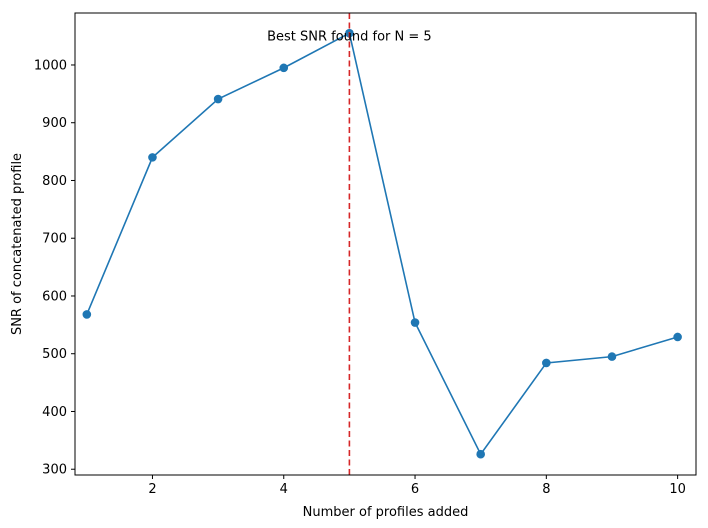  What do you see at coordinates (54, 268) in the screenshot?
I see `y-axis-ticks: 300 400 500 600 700 800 900 1000` at bounding box center [54, 268].